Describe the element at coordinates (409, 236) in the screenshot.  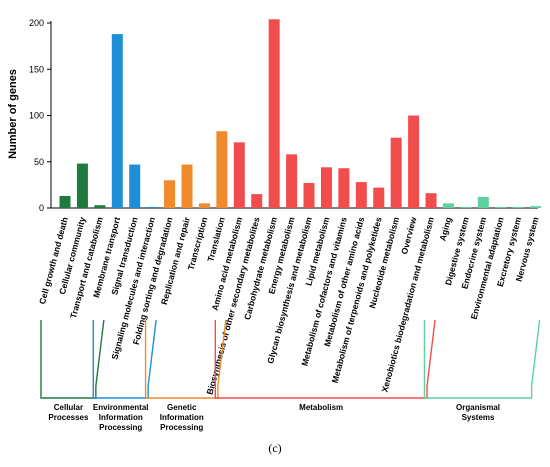
I see `x-tick-label: Overview` at that location.